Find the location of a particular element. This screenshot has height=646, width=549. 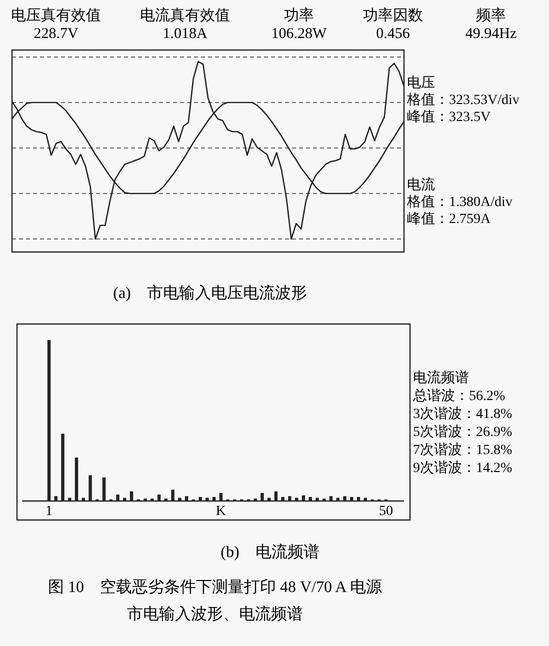

text: 功率 is located at coordinates (299, 15).